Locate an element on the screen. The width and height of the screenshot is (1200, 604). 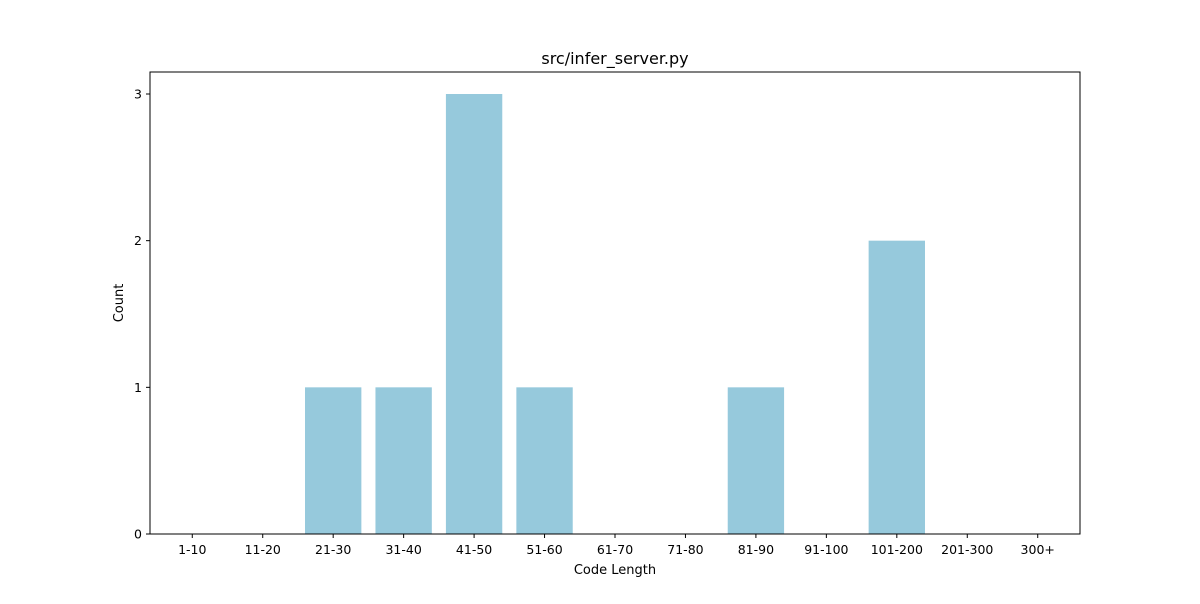
x-tick-label: 51-60 is located at coordinates (544, 549).